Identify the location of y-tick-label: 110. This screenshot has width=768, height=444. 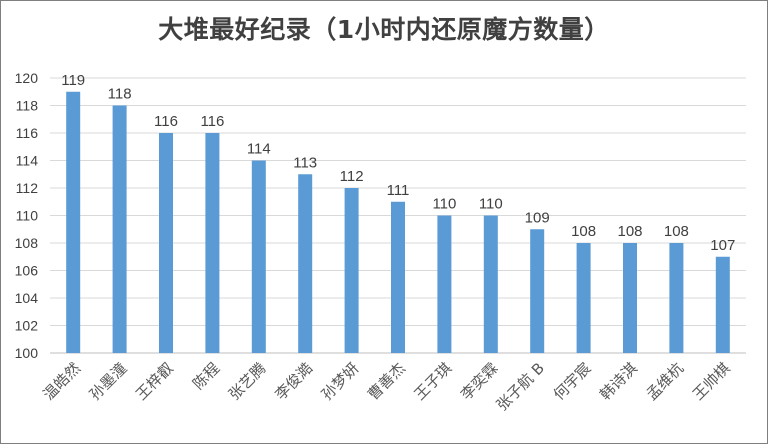
(27, 216).